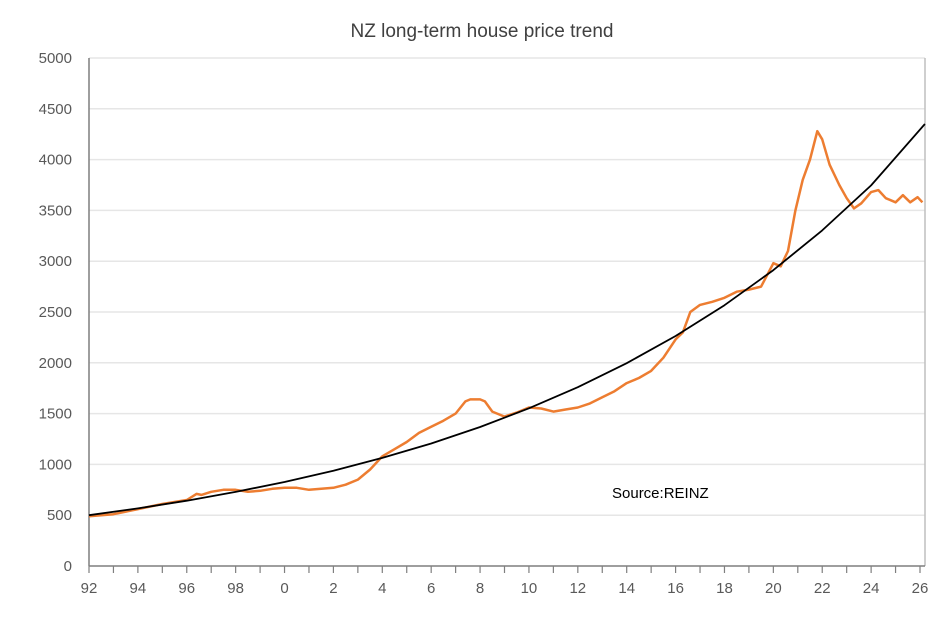 This screenshot has height=618, width=941. Describe the element at coordinates (626, 588) in the screenshot. I see `x-tick-label: 14` at that location.